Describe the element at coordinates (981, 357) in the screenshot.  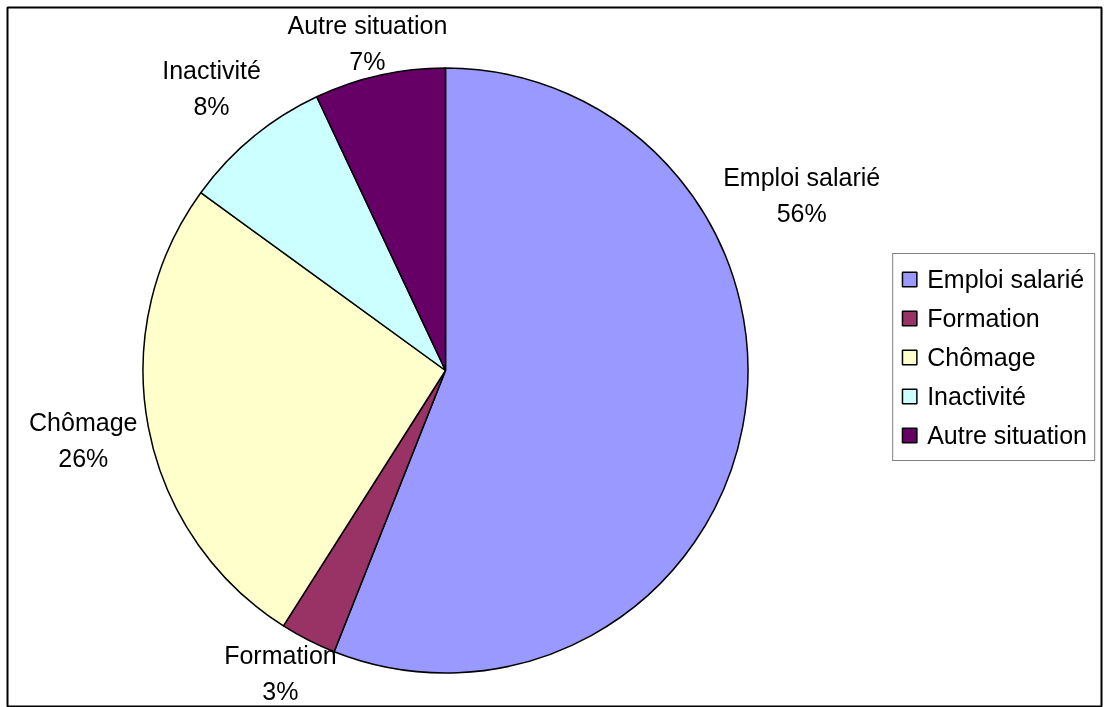
I see `legend-label: Chômage` at that location.